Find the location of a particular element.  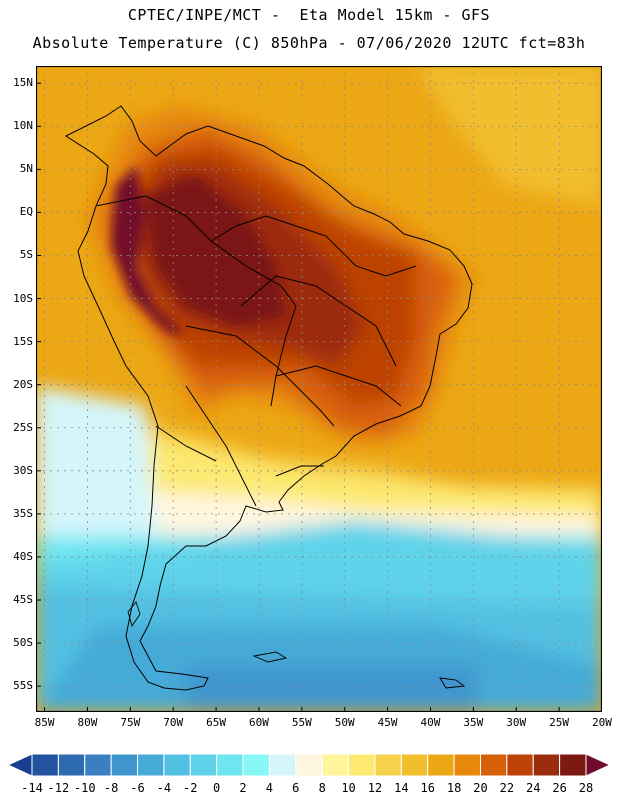

legend-value: 28 is located at coordinates (586, 788).